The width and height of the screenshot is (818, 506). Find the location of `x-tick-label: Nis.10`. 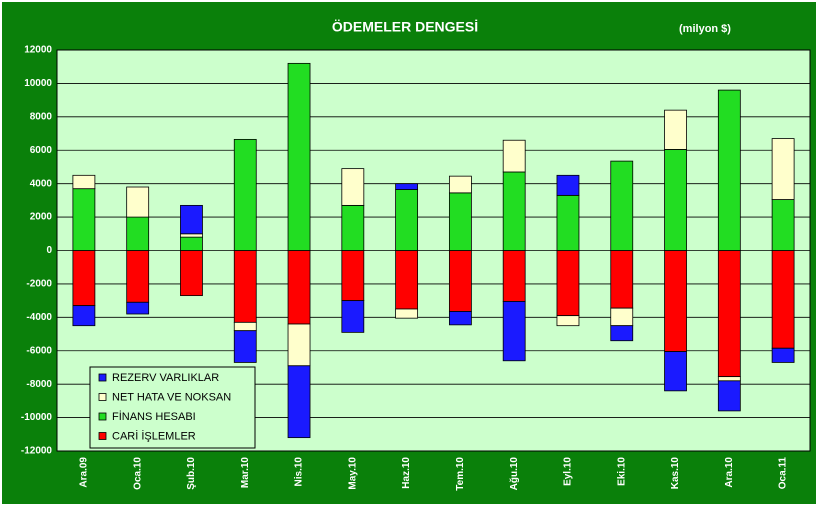

x-tick-label: Nis.10 is located at coordinates (299, 472).